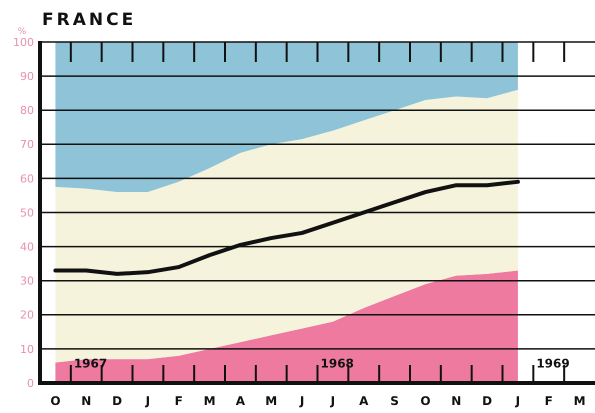 The width and height of the screenshot is (595, 413). What do you see at coordinates (27, 145) in the screenshot?
I see `y-tick-label: 70` at bounding box center [27, 145].